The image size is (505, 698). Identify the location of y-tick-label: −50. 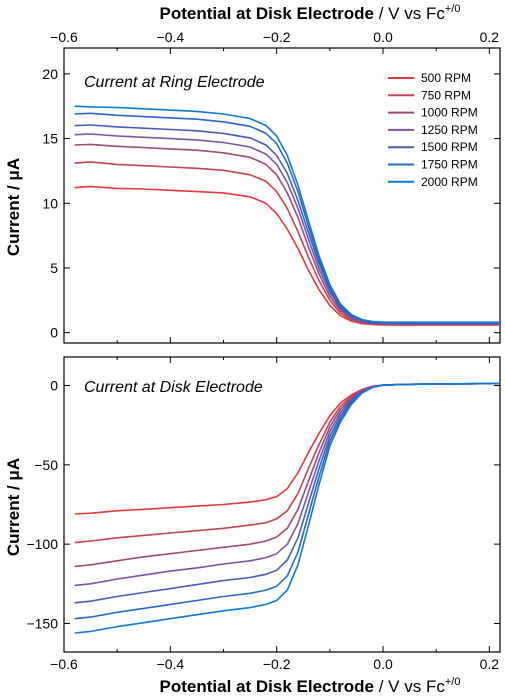
(46, 465).